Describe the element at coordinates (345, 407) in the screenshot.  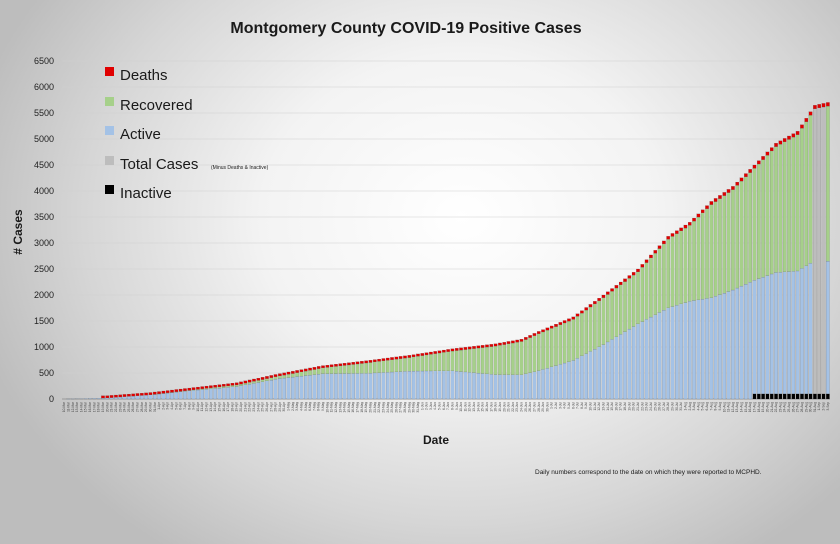
I see `x-tick-label: 14-May` at that location.